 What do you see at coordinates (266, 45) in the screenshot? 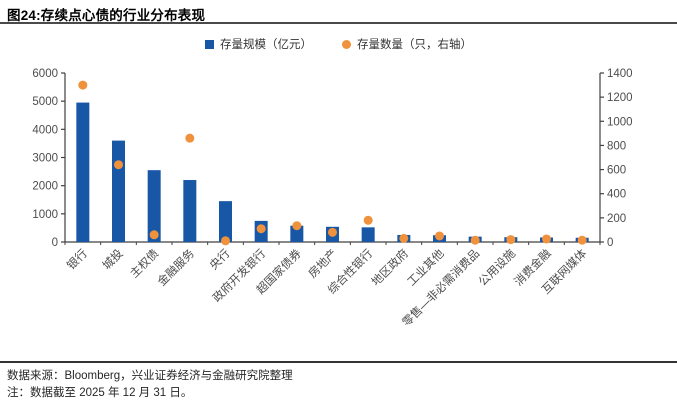
I see `legend-label: 存量规模（亿元）` at bounding box center [266, 45].